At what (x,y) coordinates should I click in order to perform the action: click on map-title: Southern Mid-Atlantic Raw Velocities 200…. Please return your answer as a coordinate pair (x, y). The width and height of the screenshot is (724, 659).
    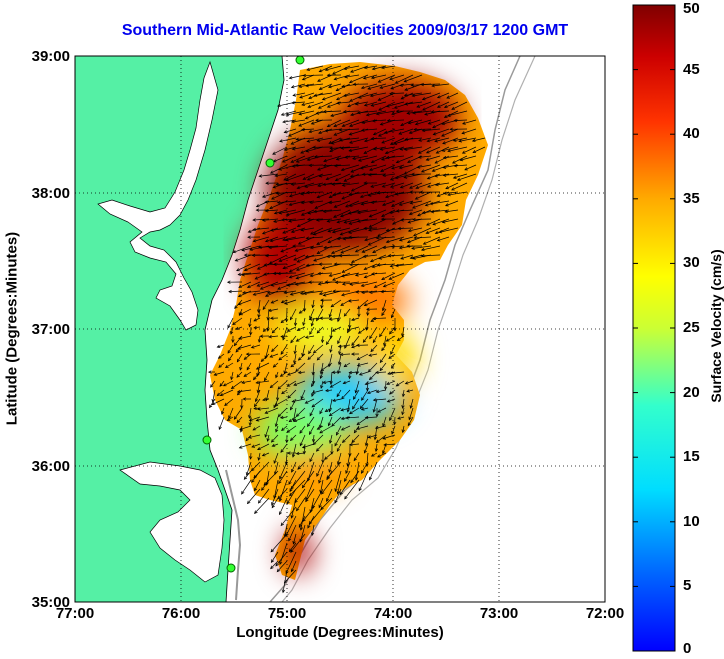
    Looking at the image, I should click on (345, 30).